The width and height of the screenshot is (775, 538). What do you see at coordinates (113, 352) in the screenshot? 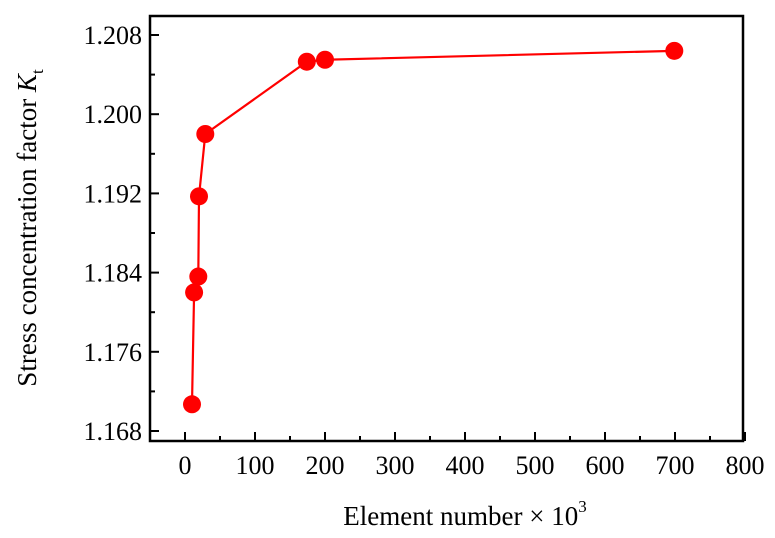
I see `y-tick-label: 1.176` at bounding box center [113, 352].